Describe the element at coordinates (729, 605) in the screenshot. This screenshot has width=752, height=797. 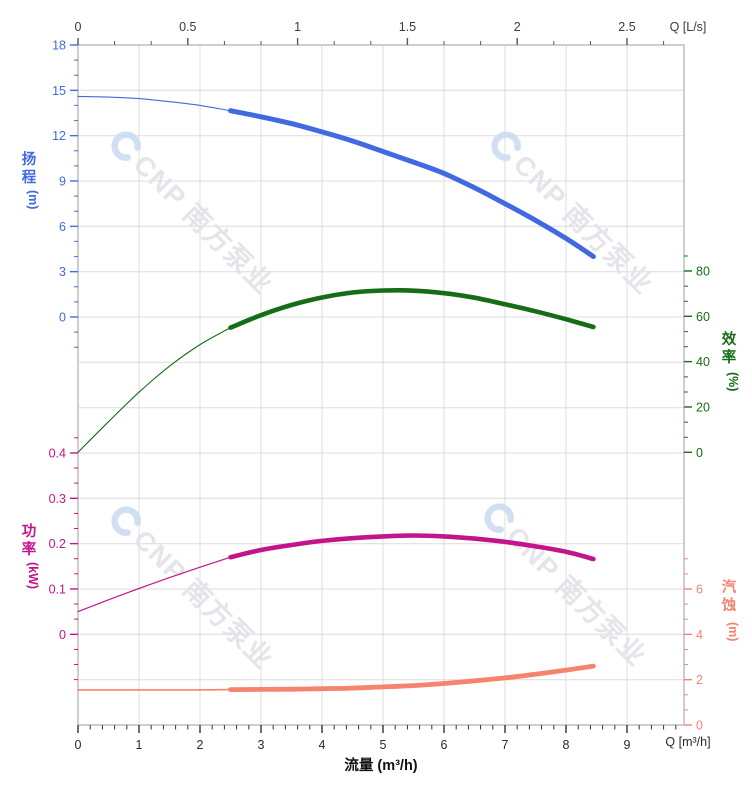
I see `axis-title-char: 蚀` at that location.